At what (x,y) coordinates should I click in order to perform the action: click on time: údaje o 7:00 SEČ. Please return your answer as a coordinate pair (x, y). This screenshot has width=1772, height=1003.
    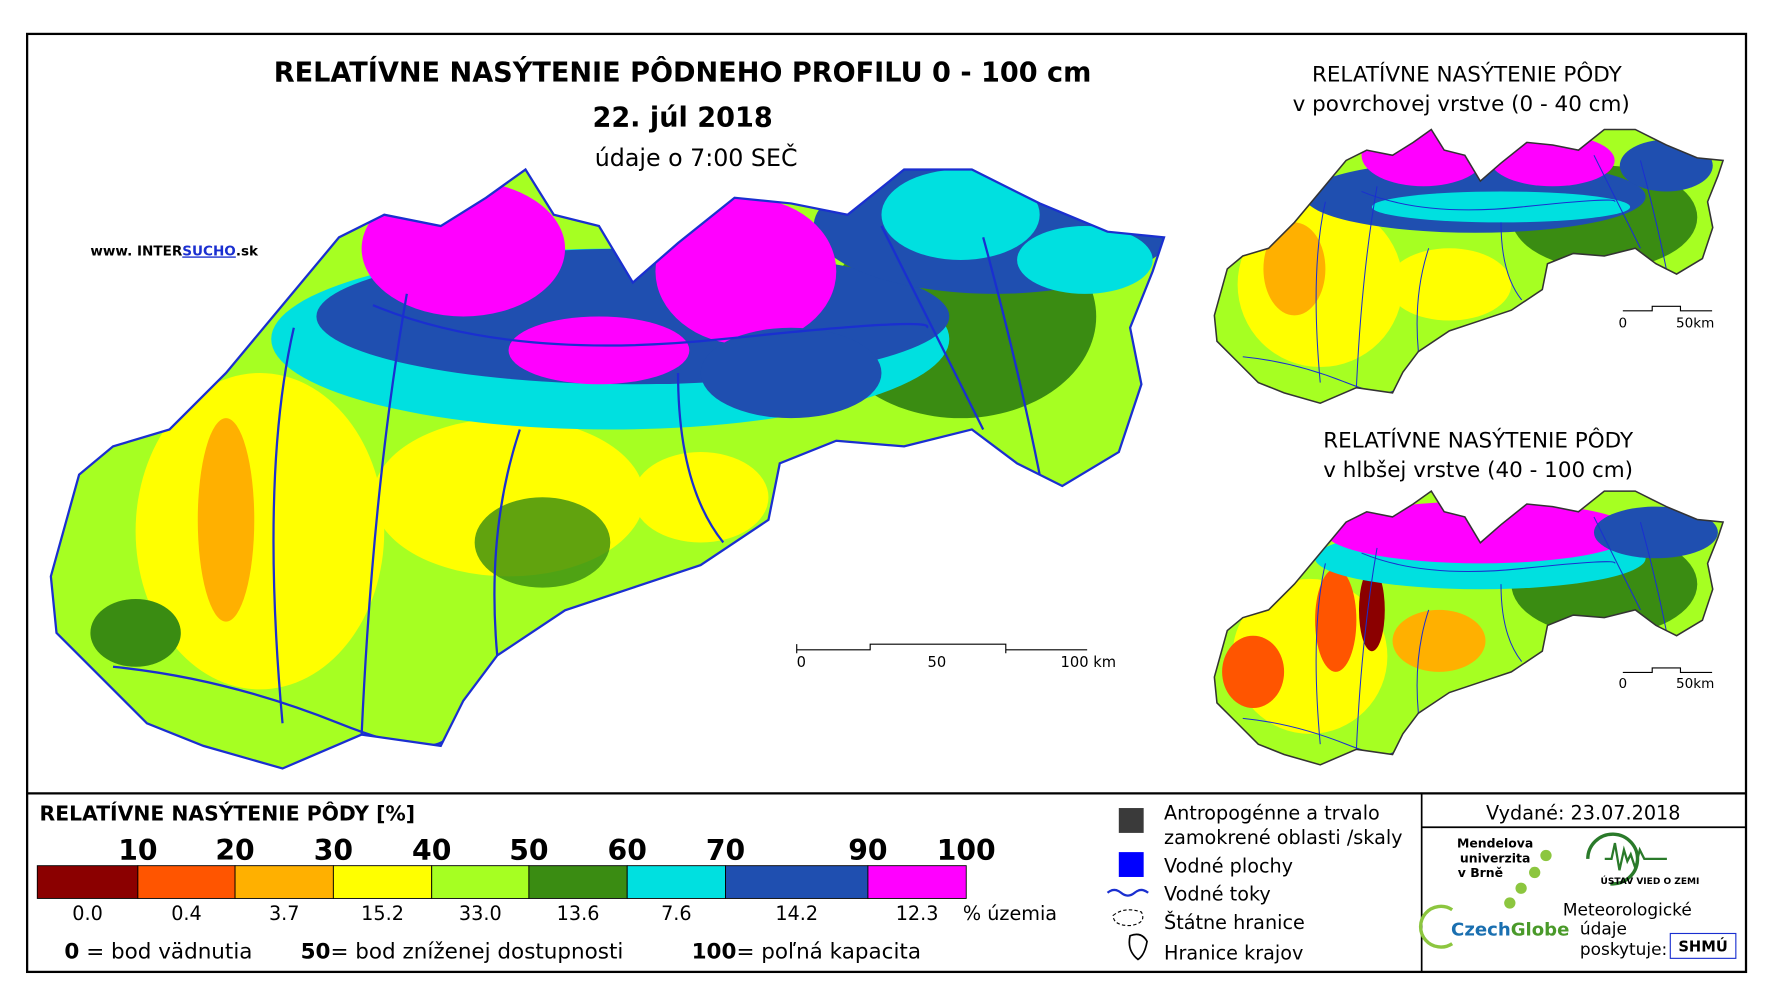
    Looking at the image, I should click on (696, 158).